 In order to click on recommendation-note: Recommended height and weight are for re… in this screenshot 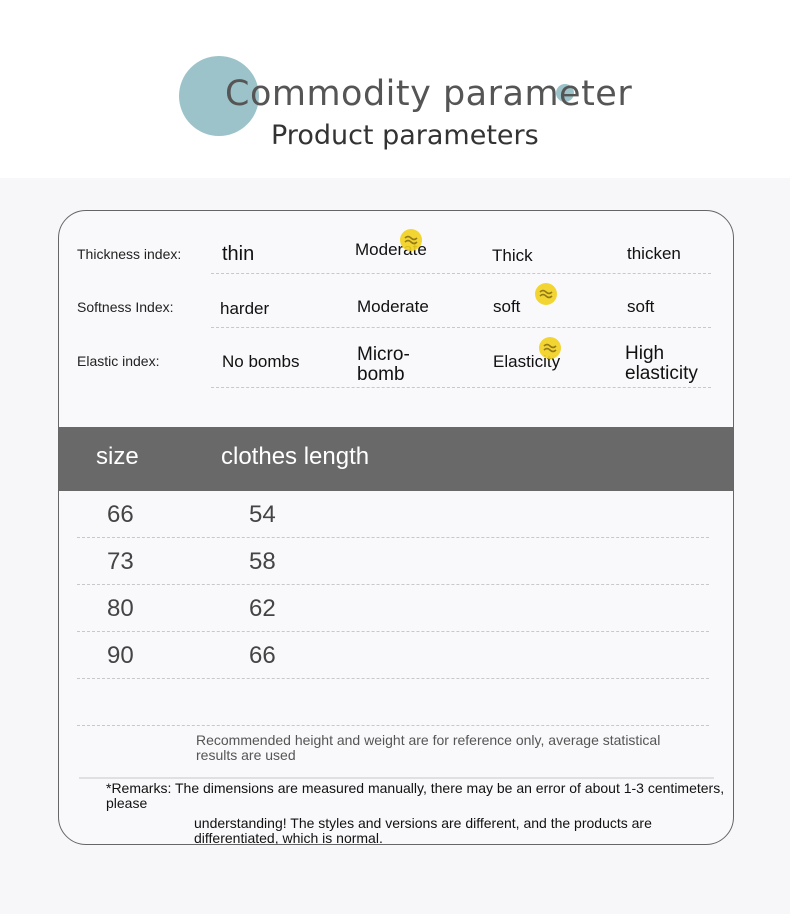, I will do `click(428, 747)`.